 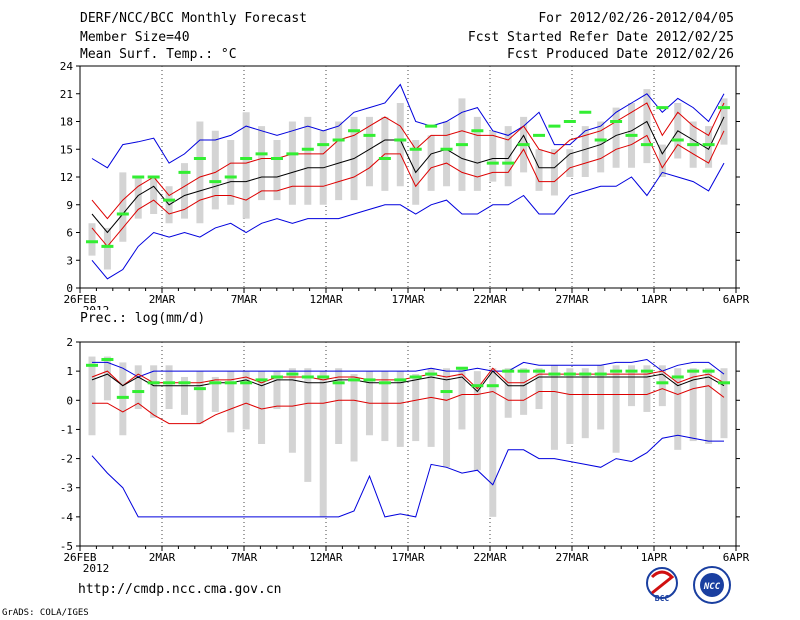 What do you see at coordinates (325, 299) in the screenshot?
I see `x-tick-label: 12MAR` at bounding box center [325, 299].